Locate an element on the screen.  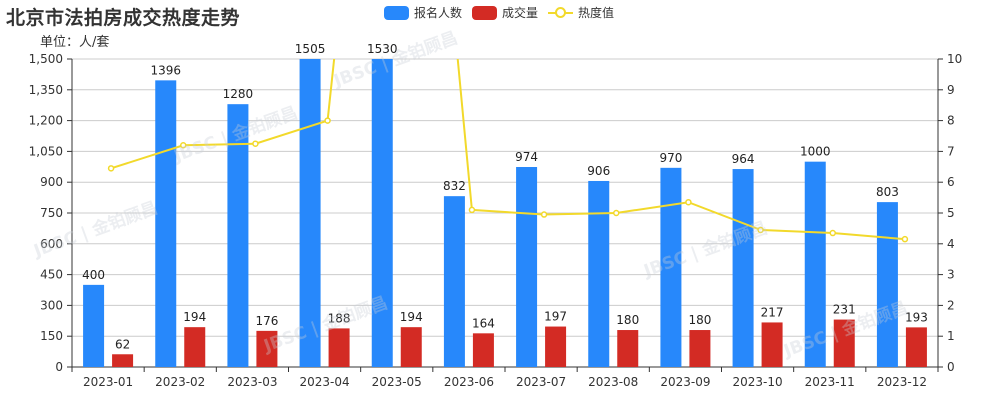
legend-label-deals: 成交量 is located at coordinates (520, 13).